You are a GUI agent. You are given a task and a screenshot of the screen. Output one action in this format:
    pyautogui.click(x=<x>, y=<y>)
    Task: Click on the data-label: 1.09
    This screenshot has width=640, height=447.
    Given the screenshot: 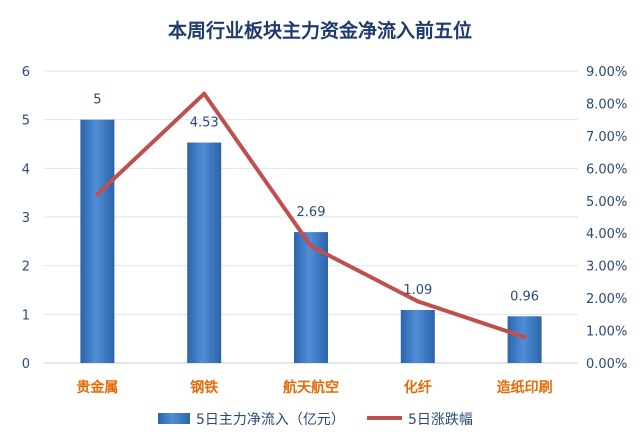 What is the action you would take?
    pyautogui.click(x=417, y=290)
    